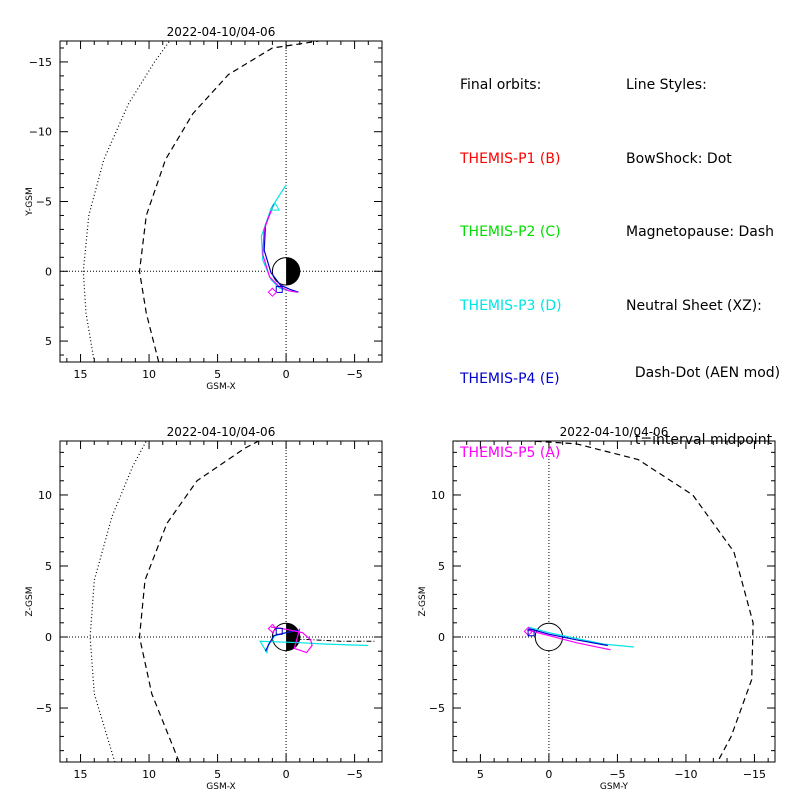 Image resolution: width=800 pixels, height=800 pixels. I want to click on x-tick-label: −10, so click(685, 774).